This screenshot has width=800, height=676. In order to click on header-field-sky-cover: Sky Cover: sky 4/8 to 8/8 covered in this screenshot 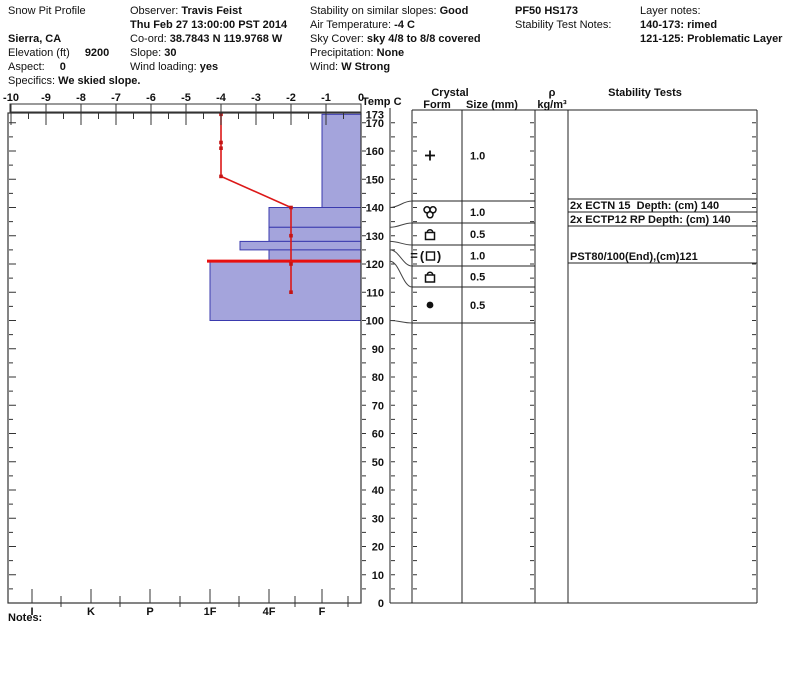, I will do `click(395, 39)`.